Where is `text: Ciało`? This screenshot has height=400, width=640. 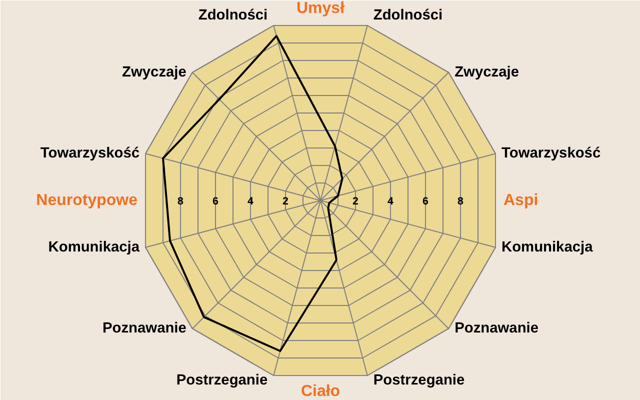 text: Ciało is located at coordinates (320, 391).